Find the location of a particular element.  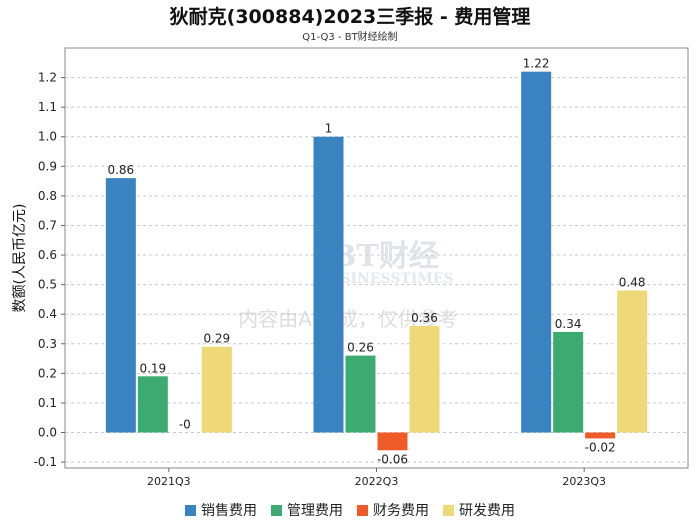

data-label: 0.48 is located at coordinates (632, 283).